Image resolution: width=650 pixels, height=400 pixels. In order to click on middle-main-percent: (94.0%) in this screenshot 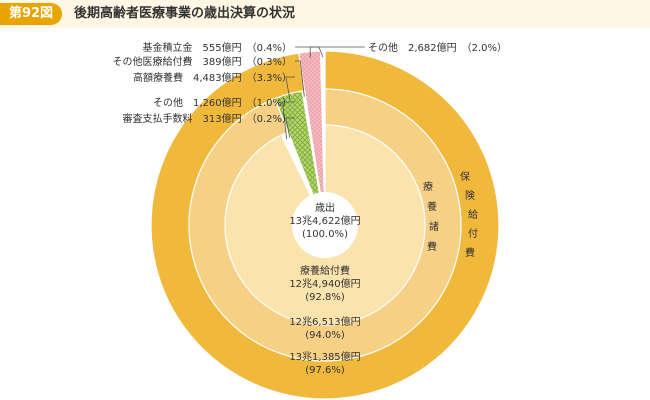, I will do `click(325, 335)`.